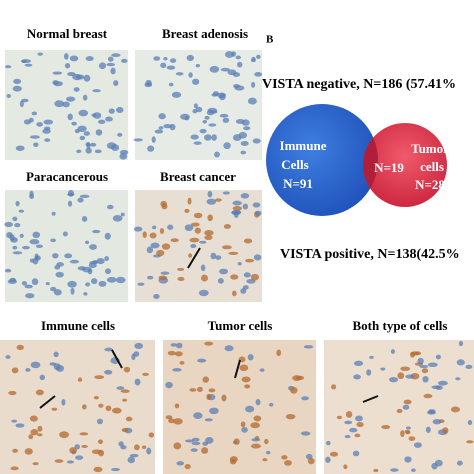 The width and height of the screenshot is (474, 474). What do you see at coordinates (400, 325) in the screenshot?
I see `panel-label: Both type of cells` at bounding box center [400, 325].